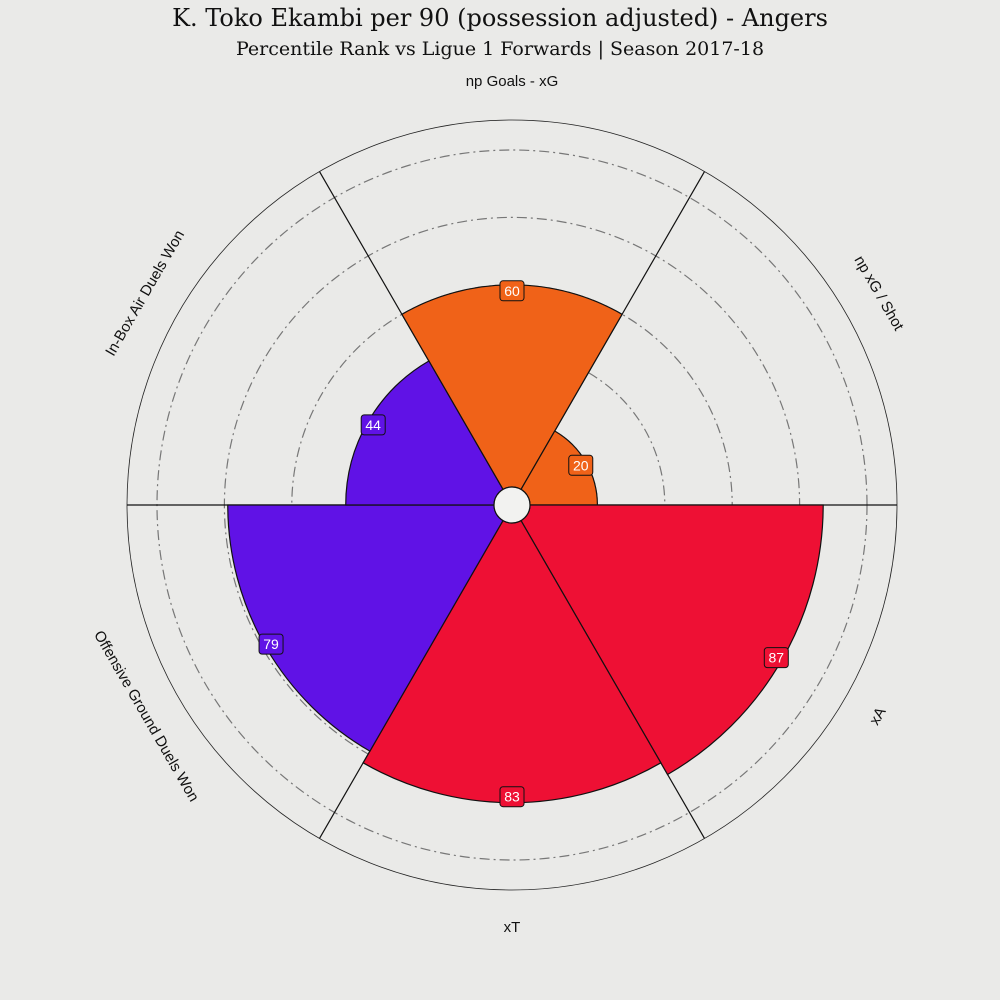  I want to click on category-label-3: xT, so click(512, 927).